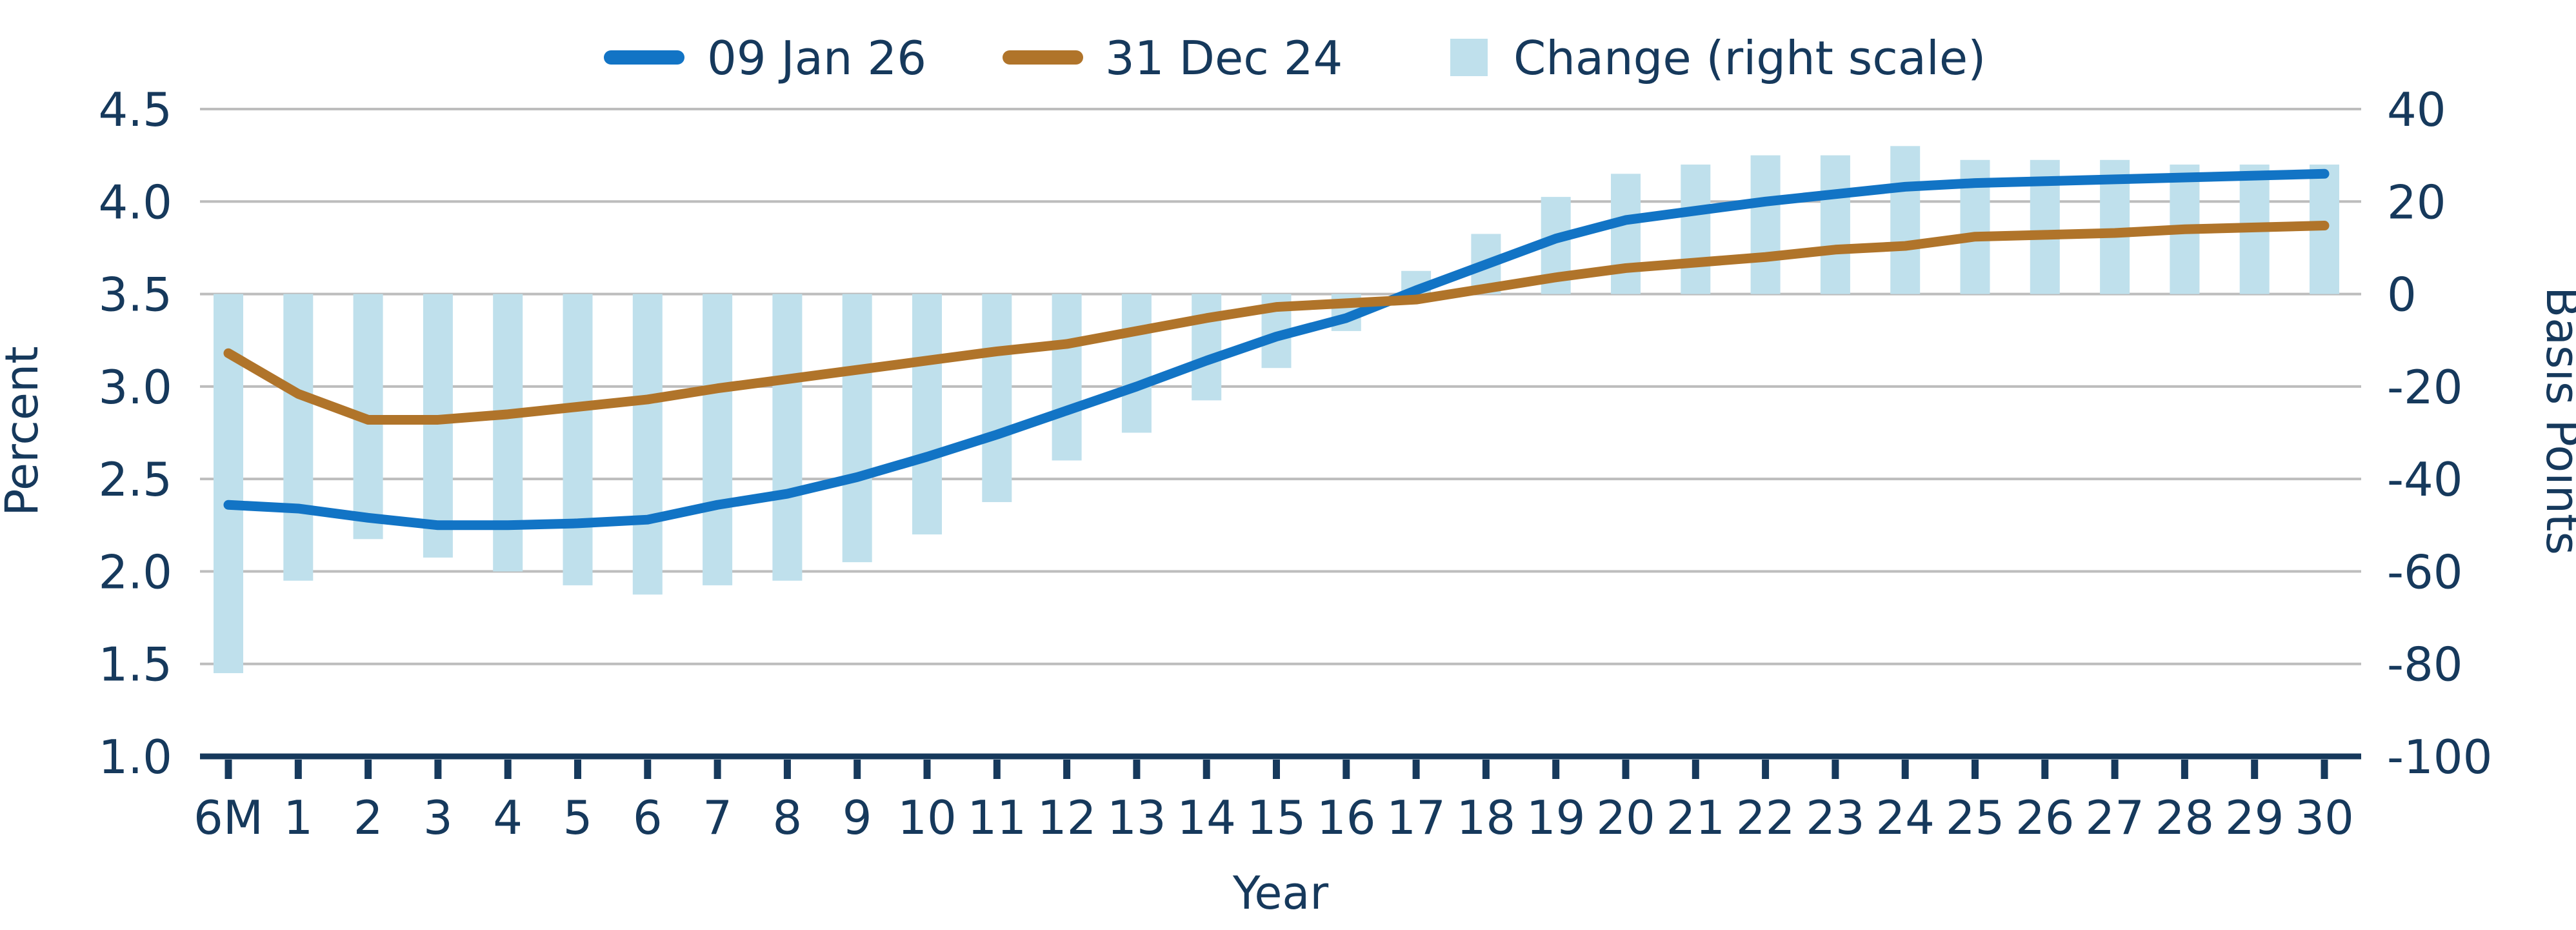 The image size is (2576, 930). I want to click on x-axis-tick-label: 6M, so click(228, 818).